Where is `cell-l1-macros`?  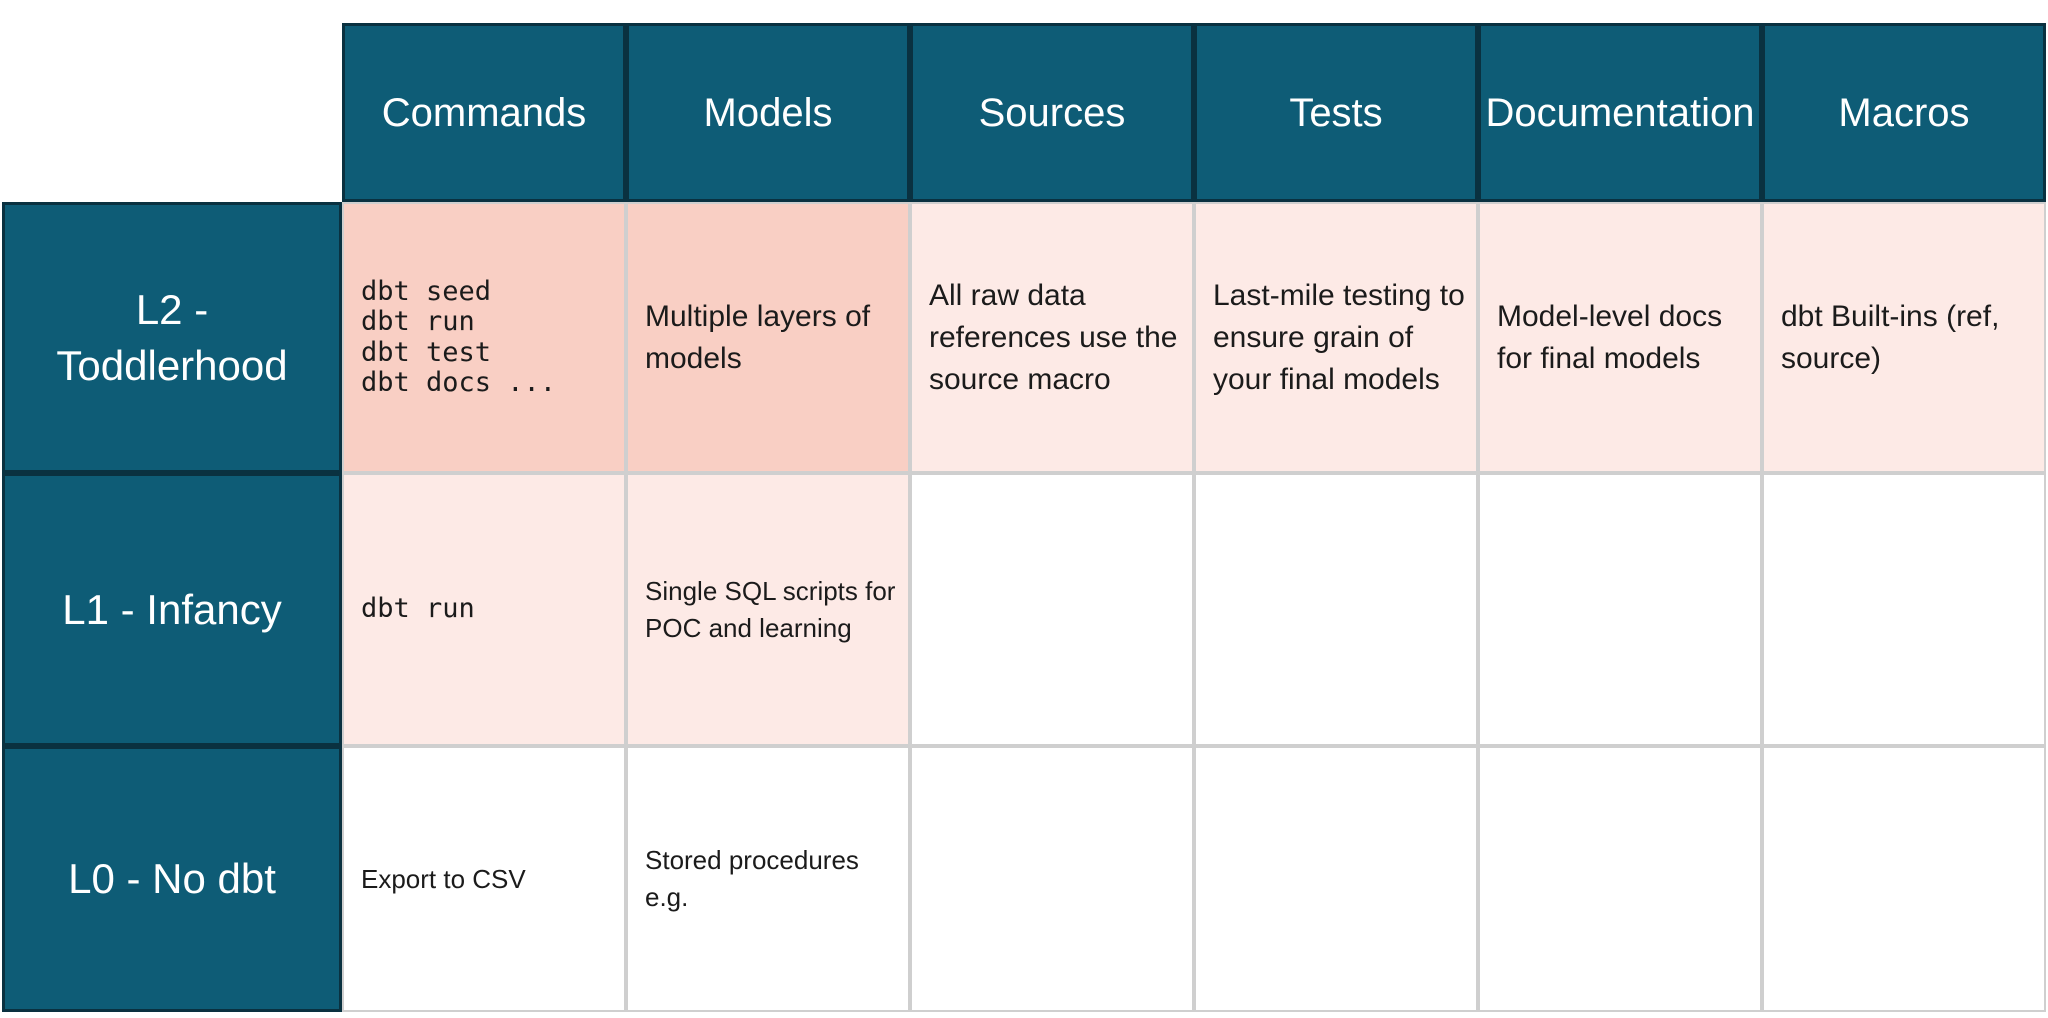
cell-l1-macros is located at coordinates (1904, 609).